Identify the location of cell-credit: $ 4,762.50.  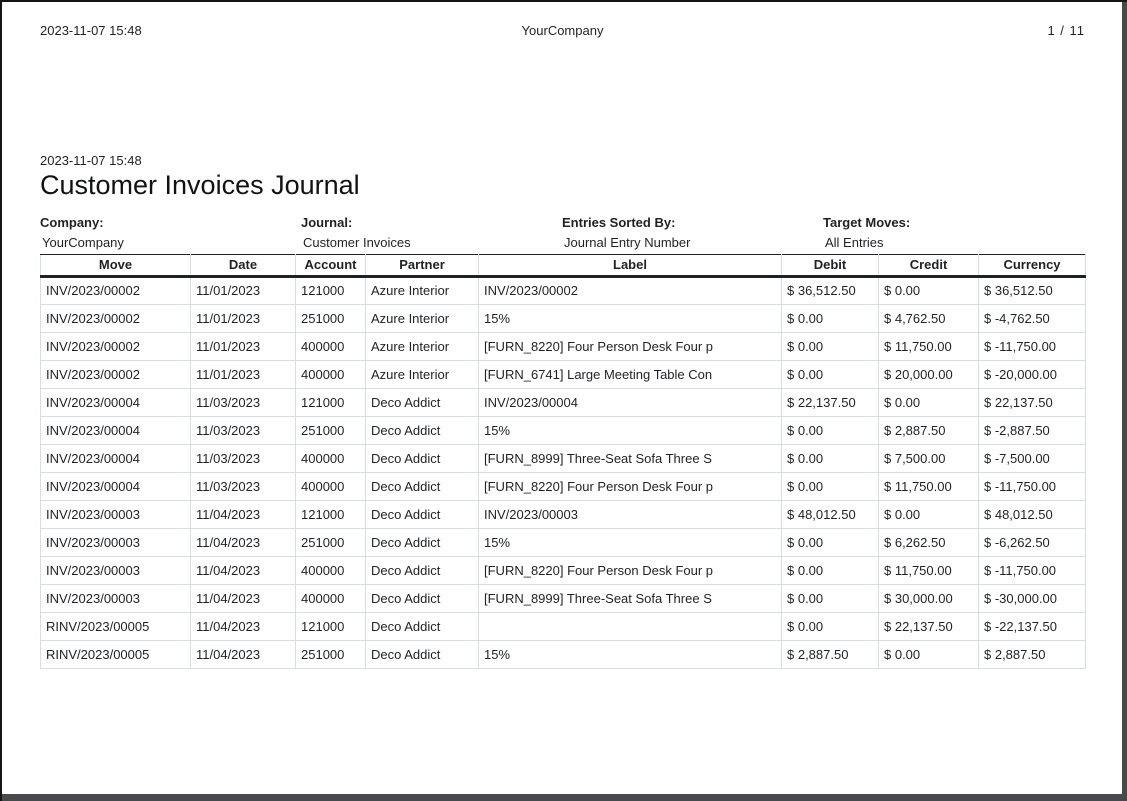
(928, 318).